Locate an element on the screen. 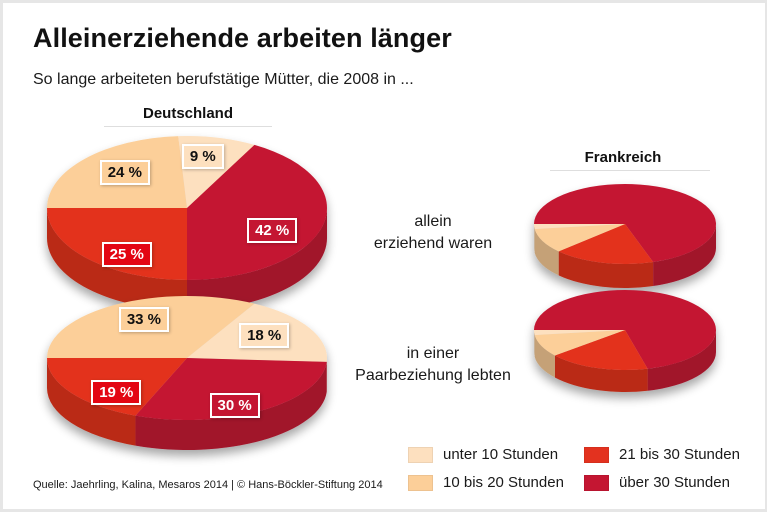 Image resolution: width=767 pixels, height=512 pixels. pie-data-label-21bis30: 19 % is located at coordinates (116, 393).